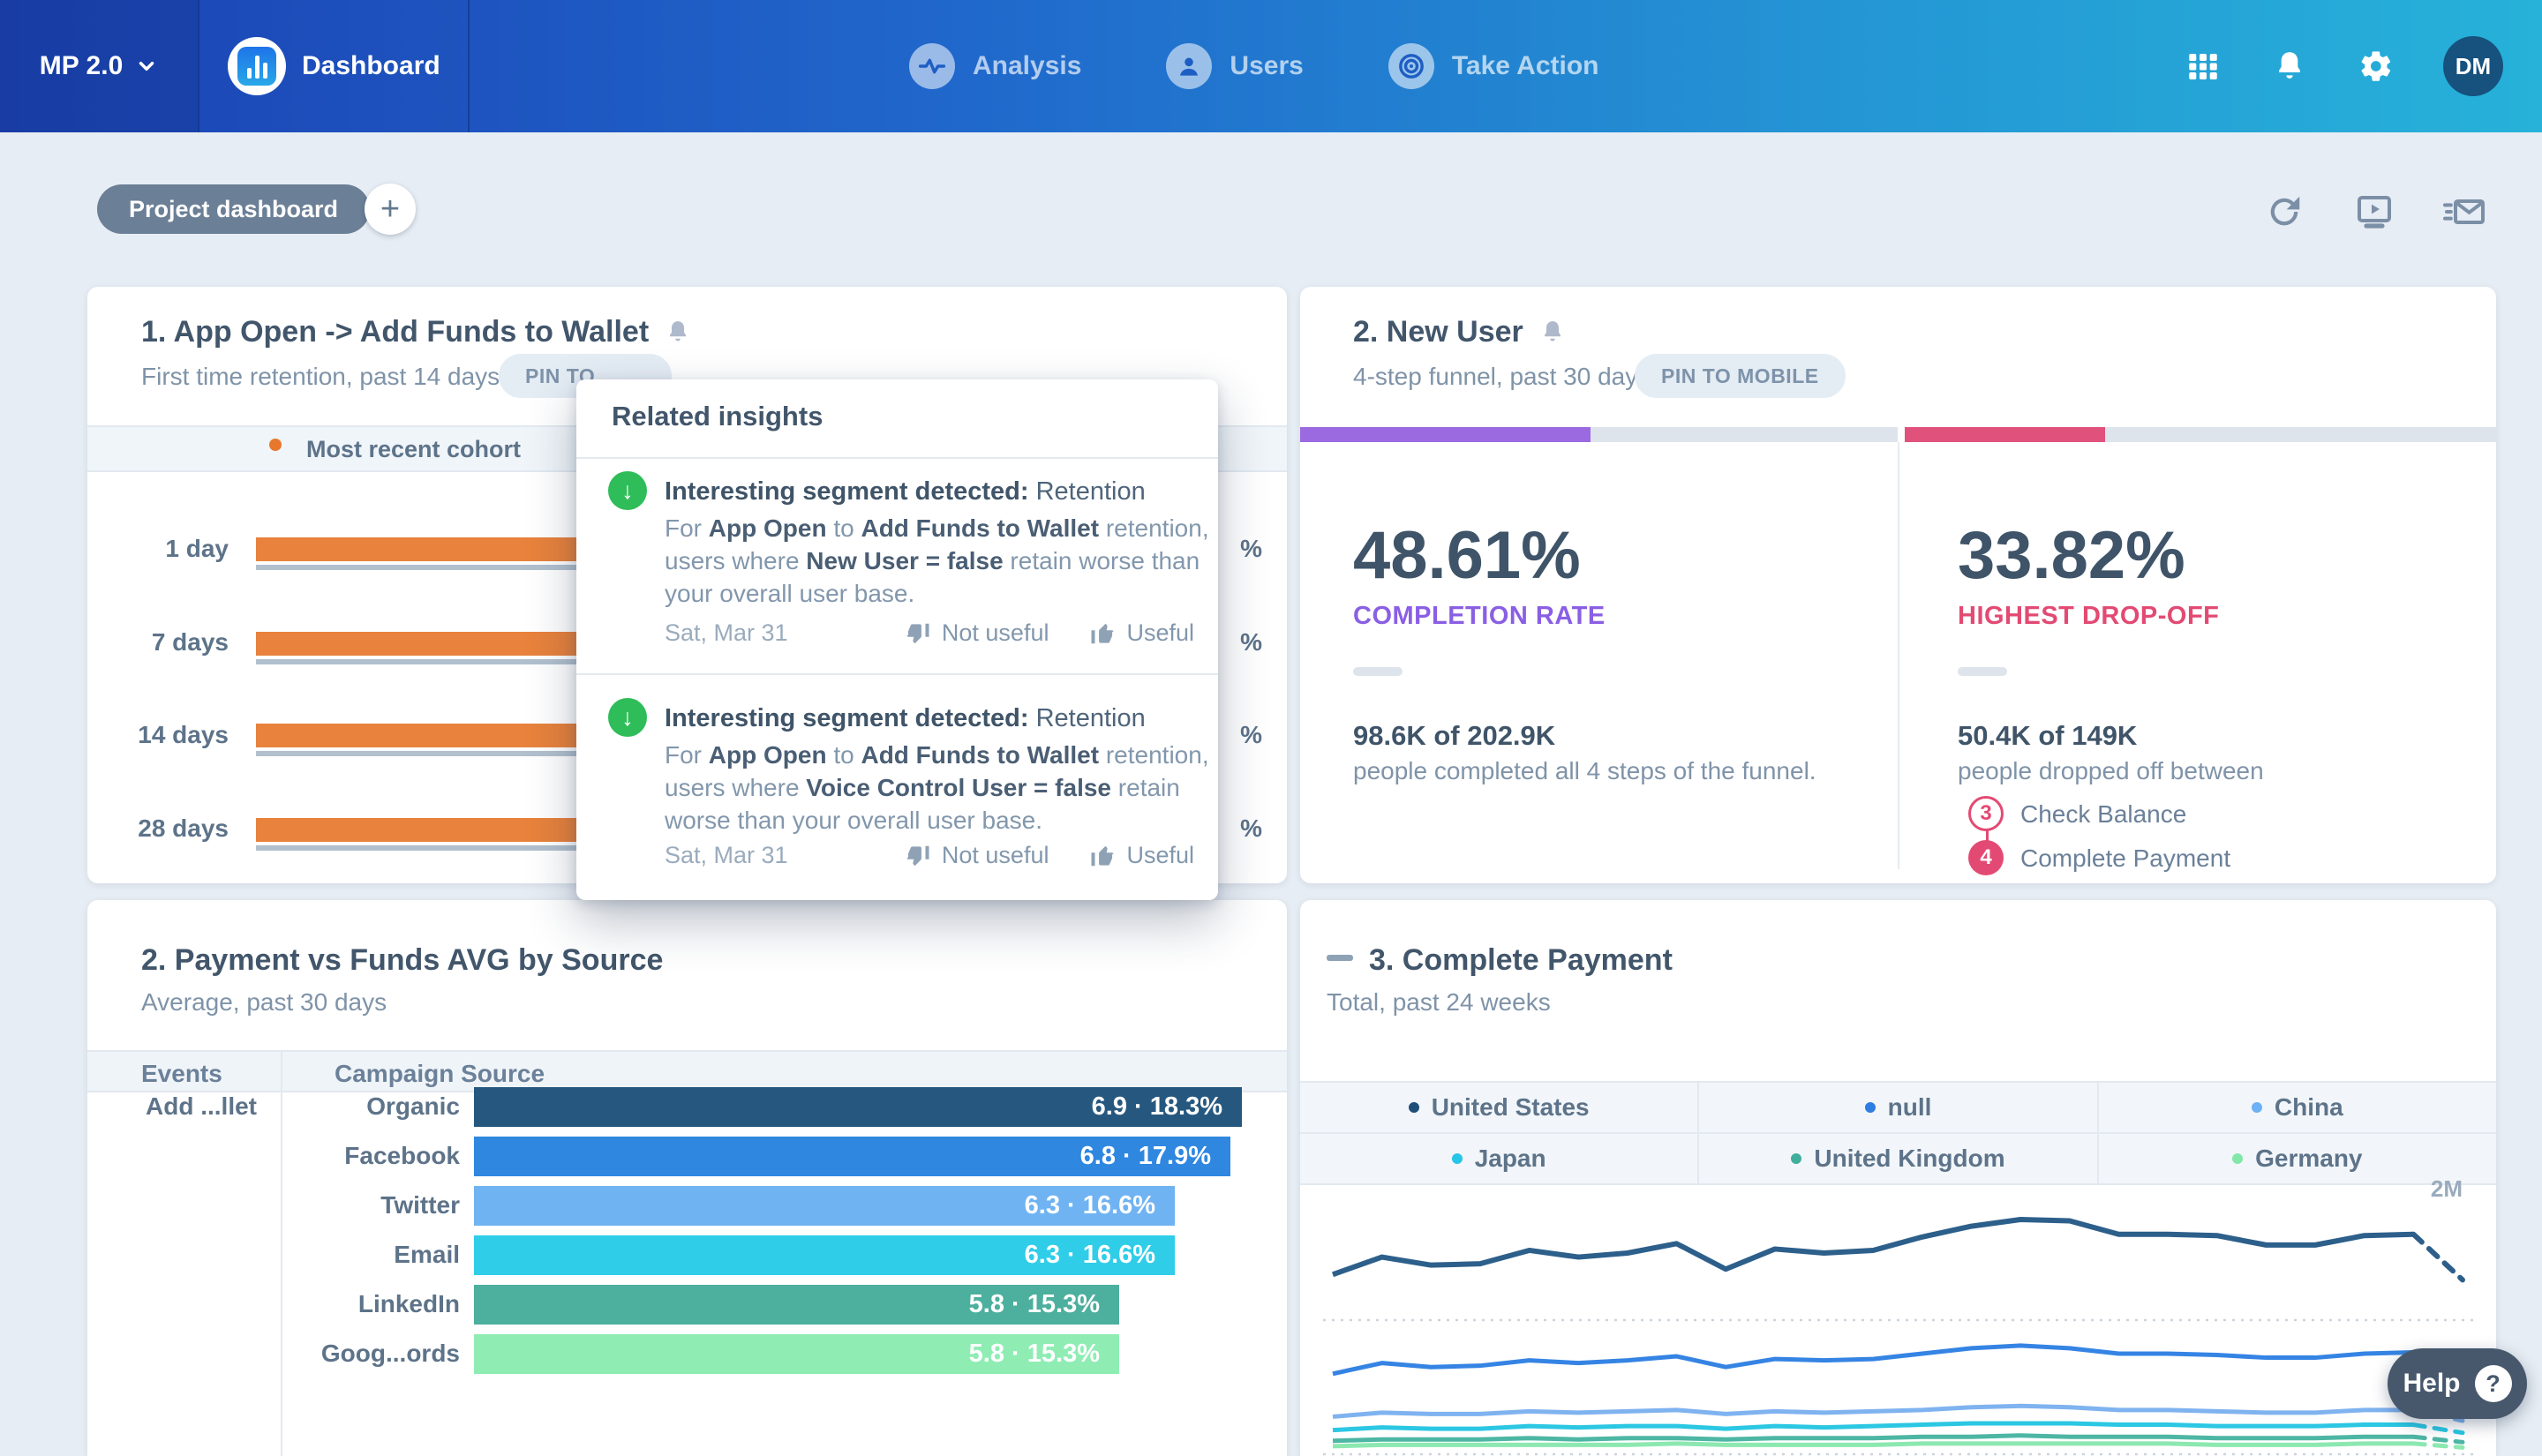 This screenshot has width=2542, height=1456. Describe the element at coordinates (320, 376) in the screenshot. I see `card-subtitle: First time retention, past 14 days` at that location.